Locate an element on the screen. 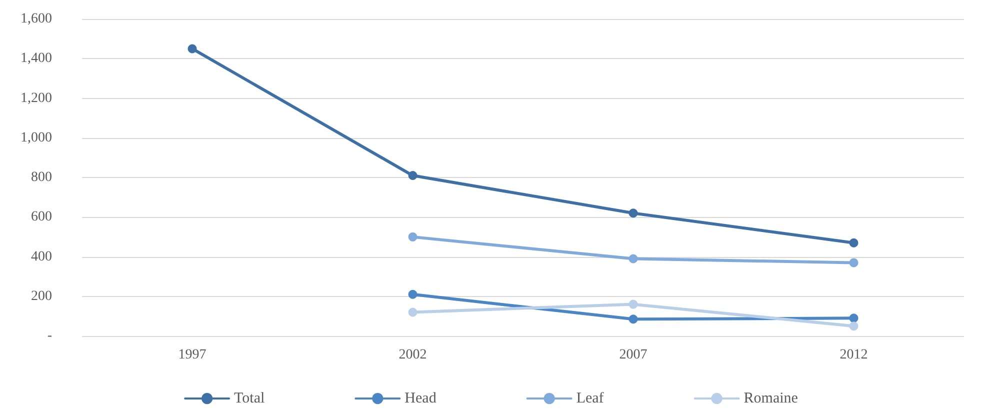 Image resolution: width=982 pixels, height=413 pixels. y-tick-label: 1,400 is located at coordinates (36, 58).